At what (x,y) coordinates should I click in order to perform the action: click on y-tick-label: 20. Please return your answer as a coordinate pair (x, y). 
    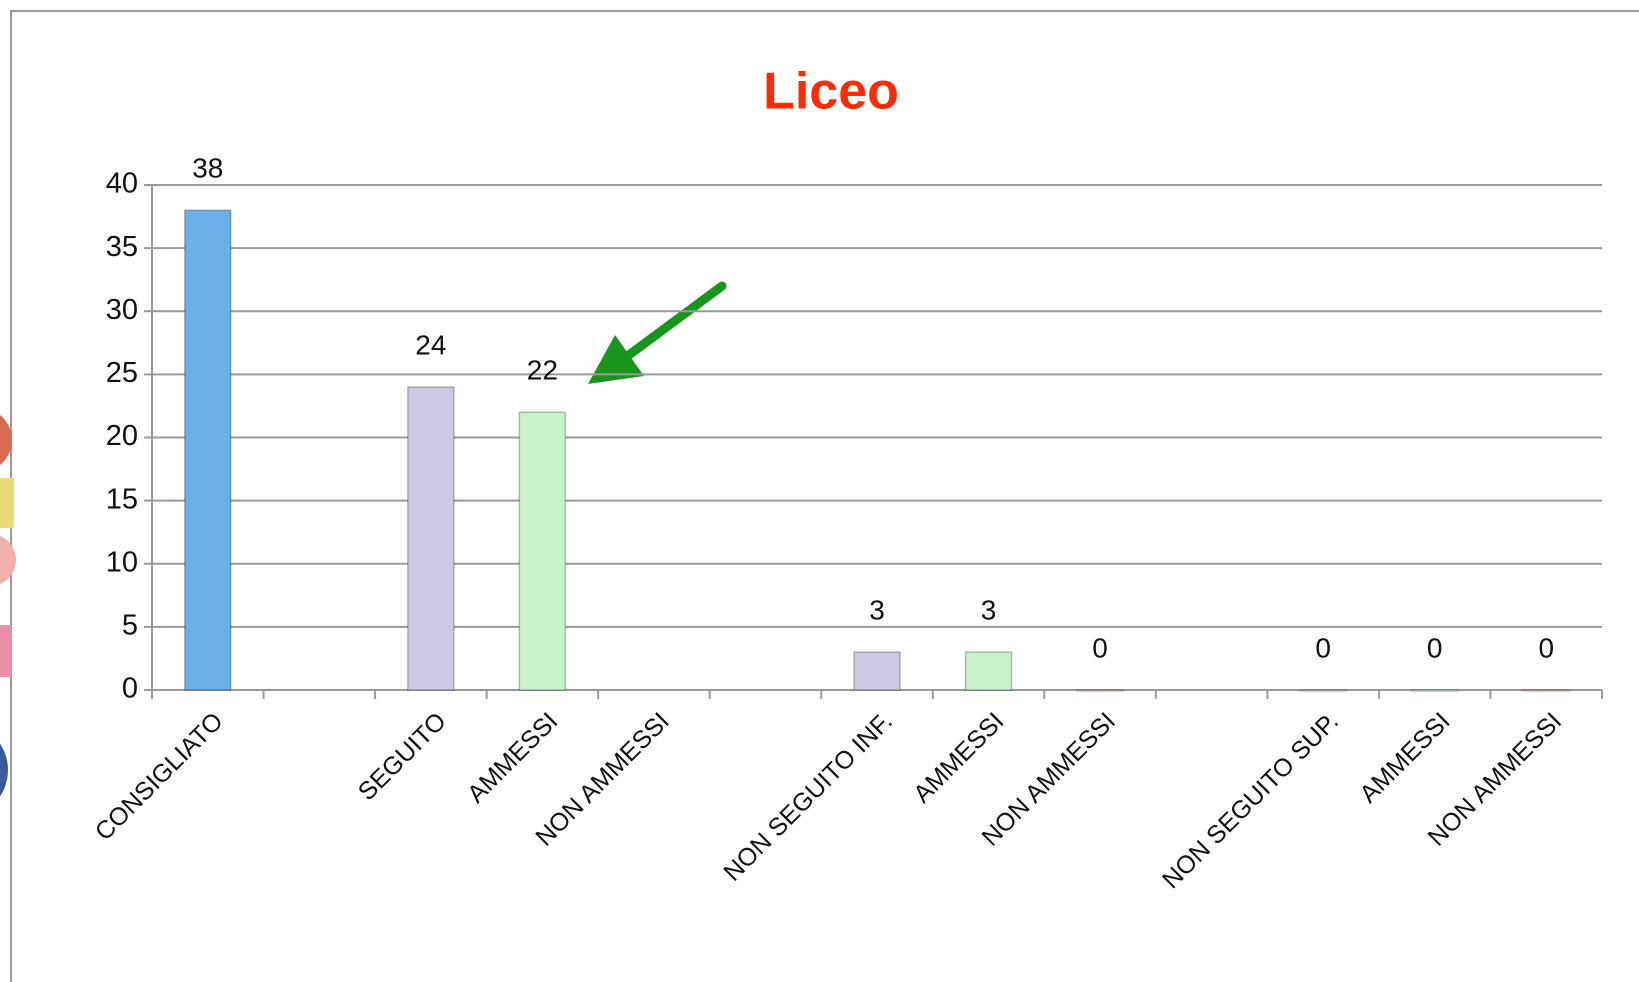
    Looking at the image, I should click on (122, 436).